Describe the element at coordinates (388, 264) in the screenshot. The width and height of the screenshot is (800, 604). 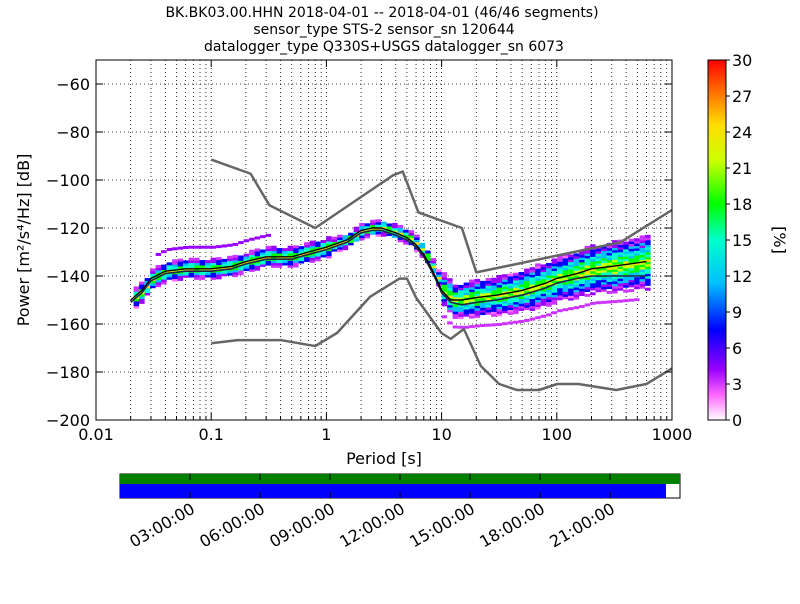
I see `mode-curve` at that location.